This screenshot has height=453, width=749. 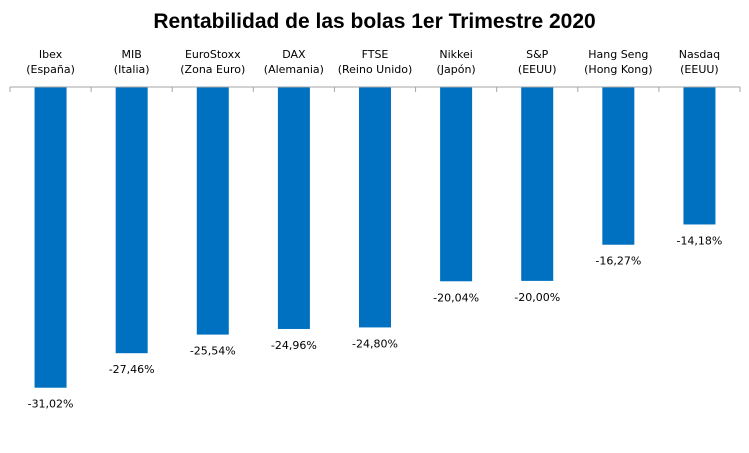 What do you see at coordinates (294, 62) in the screenshot?
I see `category-label-3: DAX (Alemania)` at bounding box center [294, 62].